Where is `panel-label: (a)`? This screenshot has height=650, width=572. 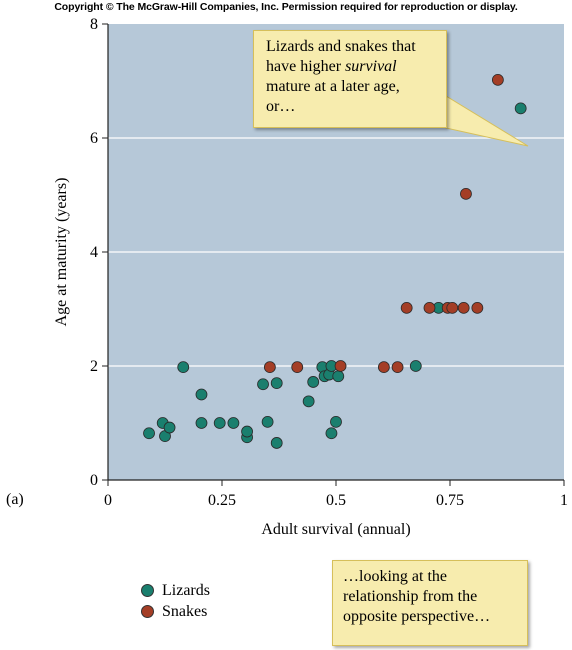
panel-label: (a) is located at coordinates (15, 499).